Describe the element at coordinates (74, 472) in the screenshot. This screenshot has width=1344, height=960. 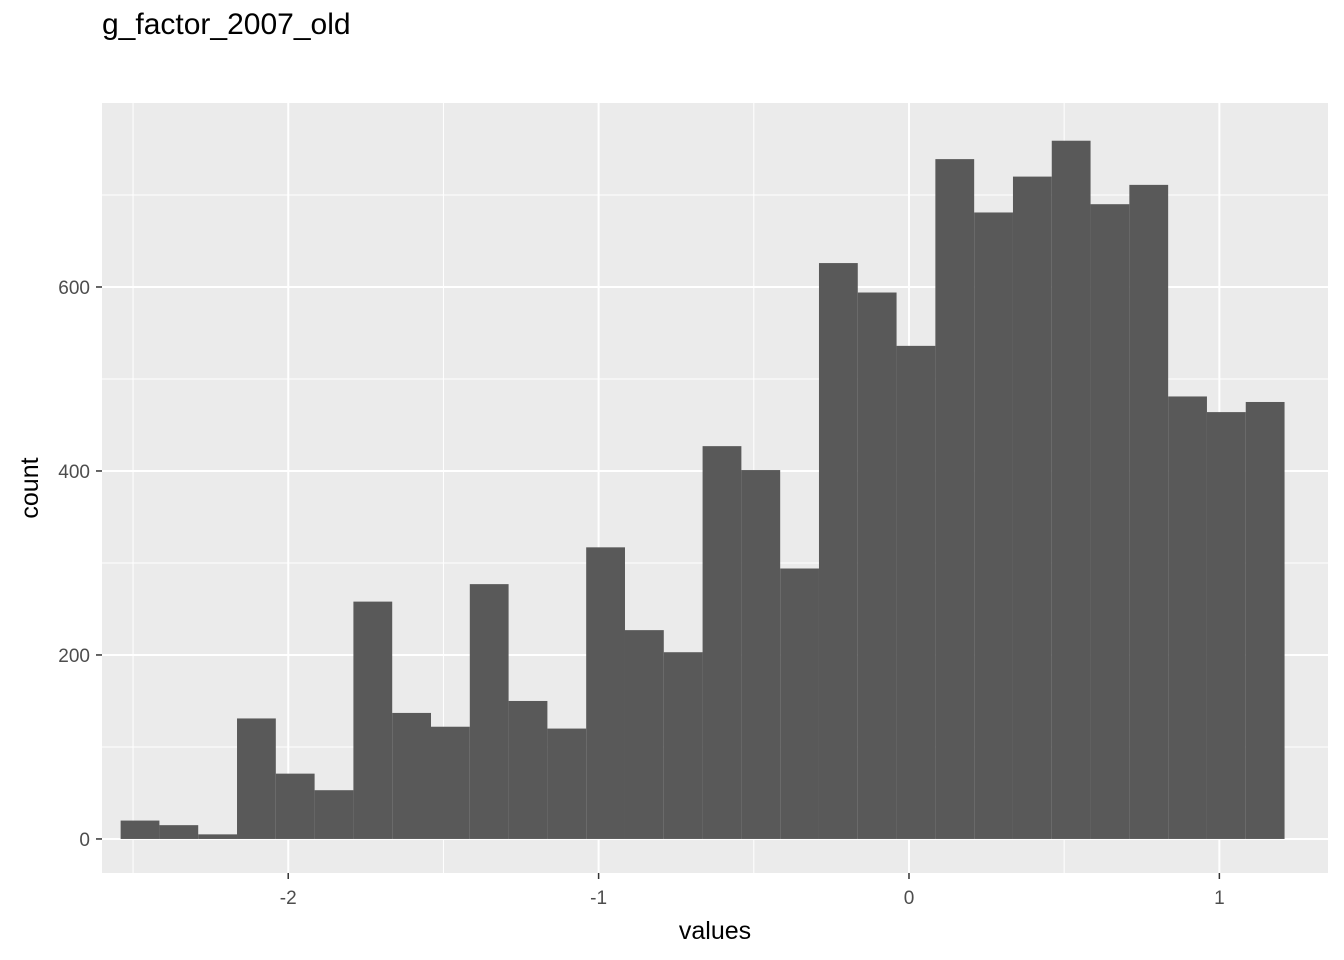
I see `y-tick-label: 400` at that location.